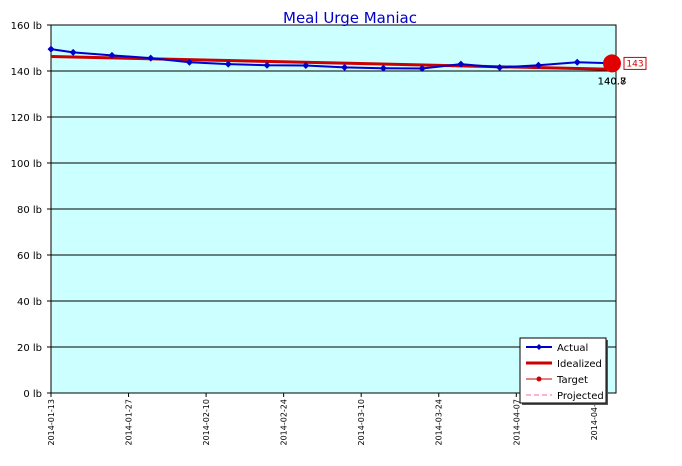  What do you see at coordinates (206, 422) in the screenshot?
I see `x-tick-label: 2014-02-10` at bounding box center [206, 422].